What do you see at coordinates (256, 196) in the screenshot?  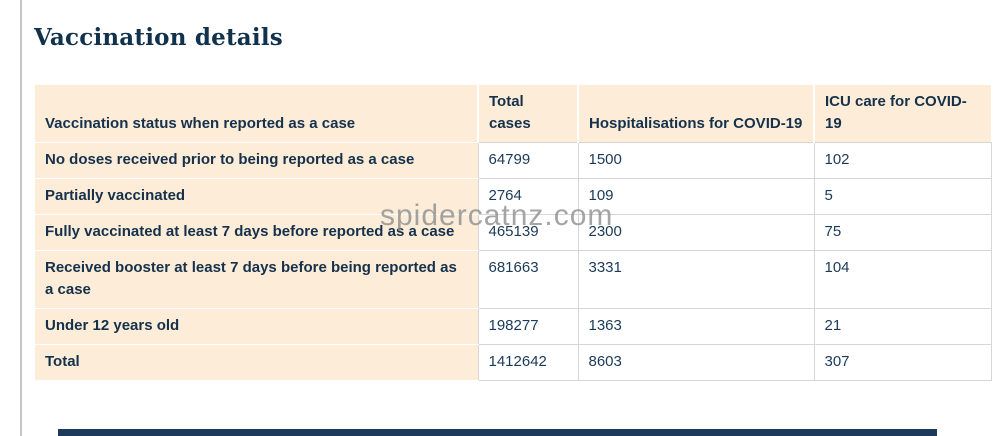 I see `row-label: Partially vaccinated` at bounding box center [256, 196].